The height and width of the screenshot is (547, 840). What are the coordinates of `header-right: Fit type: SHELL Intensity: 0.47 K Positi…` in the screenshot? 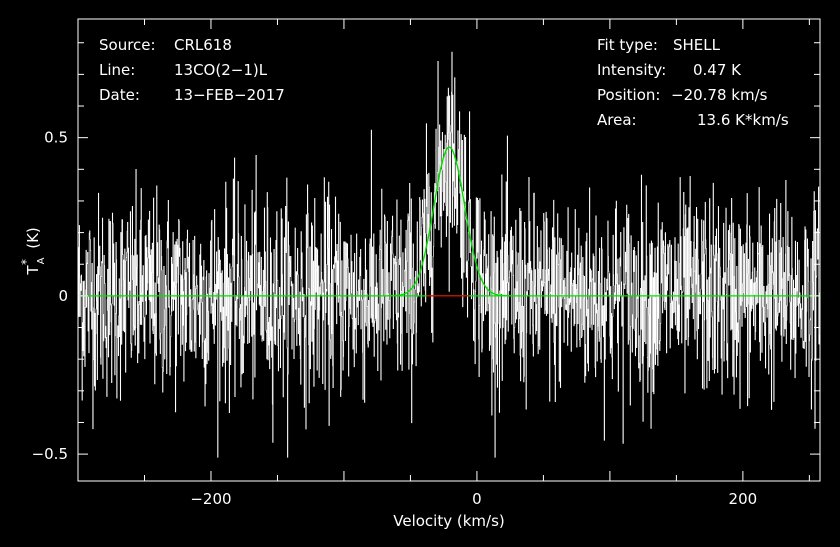 It's located at (693, 82).